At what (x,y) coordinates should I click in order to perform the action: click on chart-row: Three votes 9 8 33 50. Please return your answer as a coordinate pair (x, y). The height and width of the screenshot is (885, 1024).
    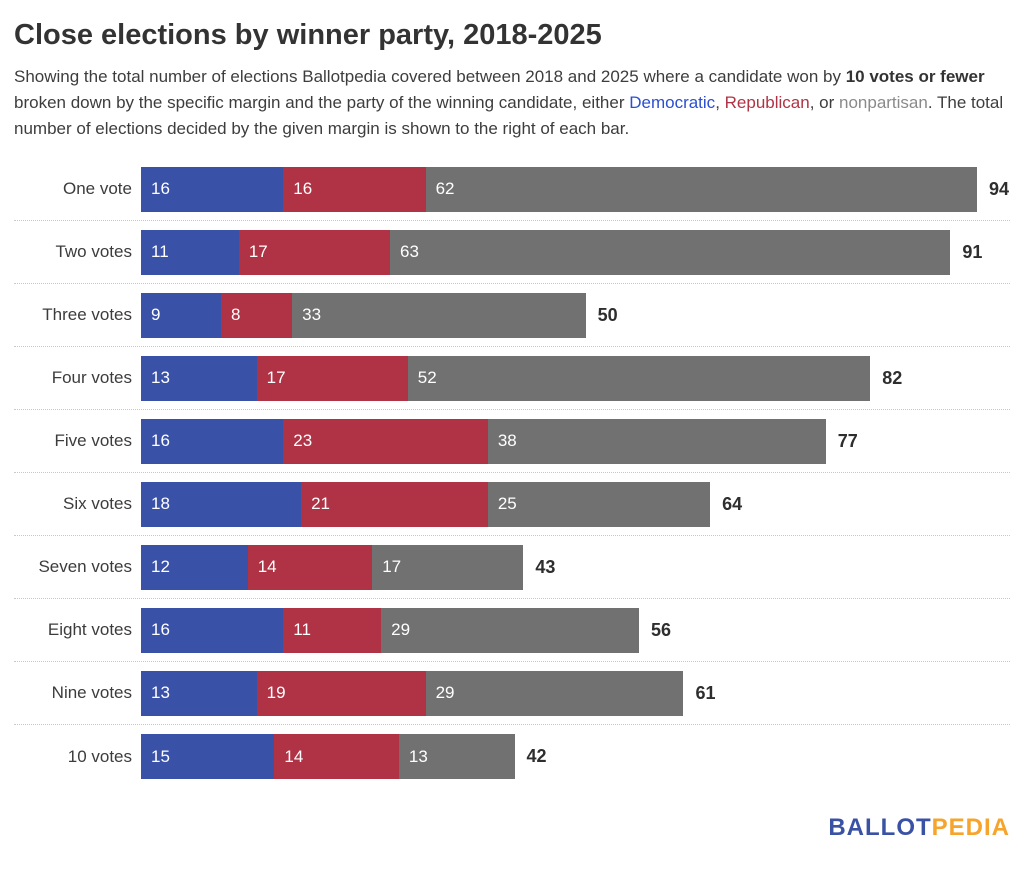
    Looking at the image, I should click on (512, 315).